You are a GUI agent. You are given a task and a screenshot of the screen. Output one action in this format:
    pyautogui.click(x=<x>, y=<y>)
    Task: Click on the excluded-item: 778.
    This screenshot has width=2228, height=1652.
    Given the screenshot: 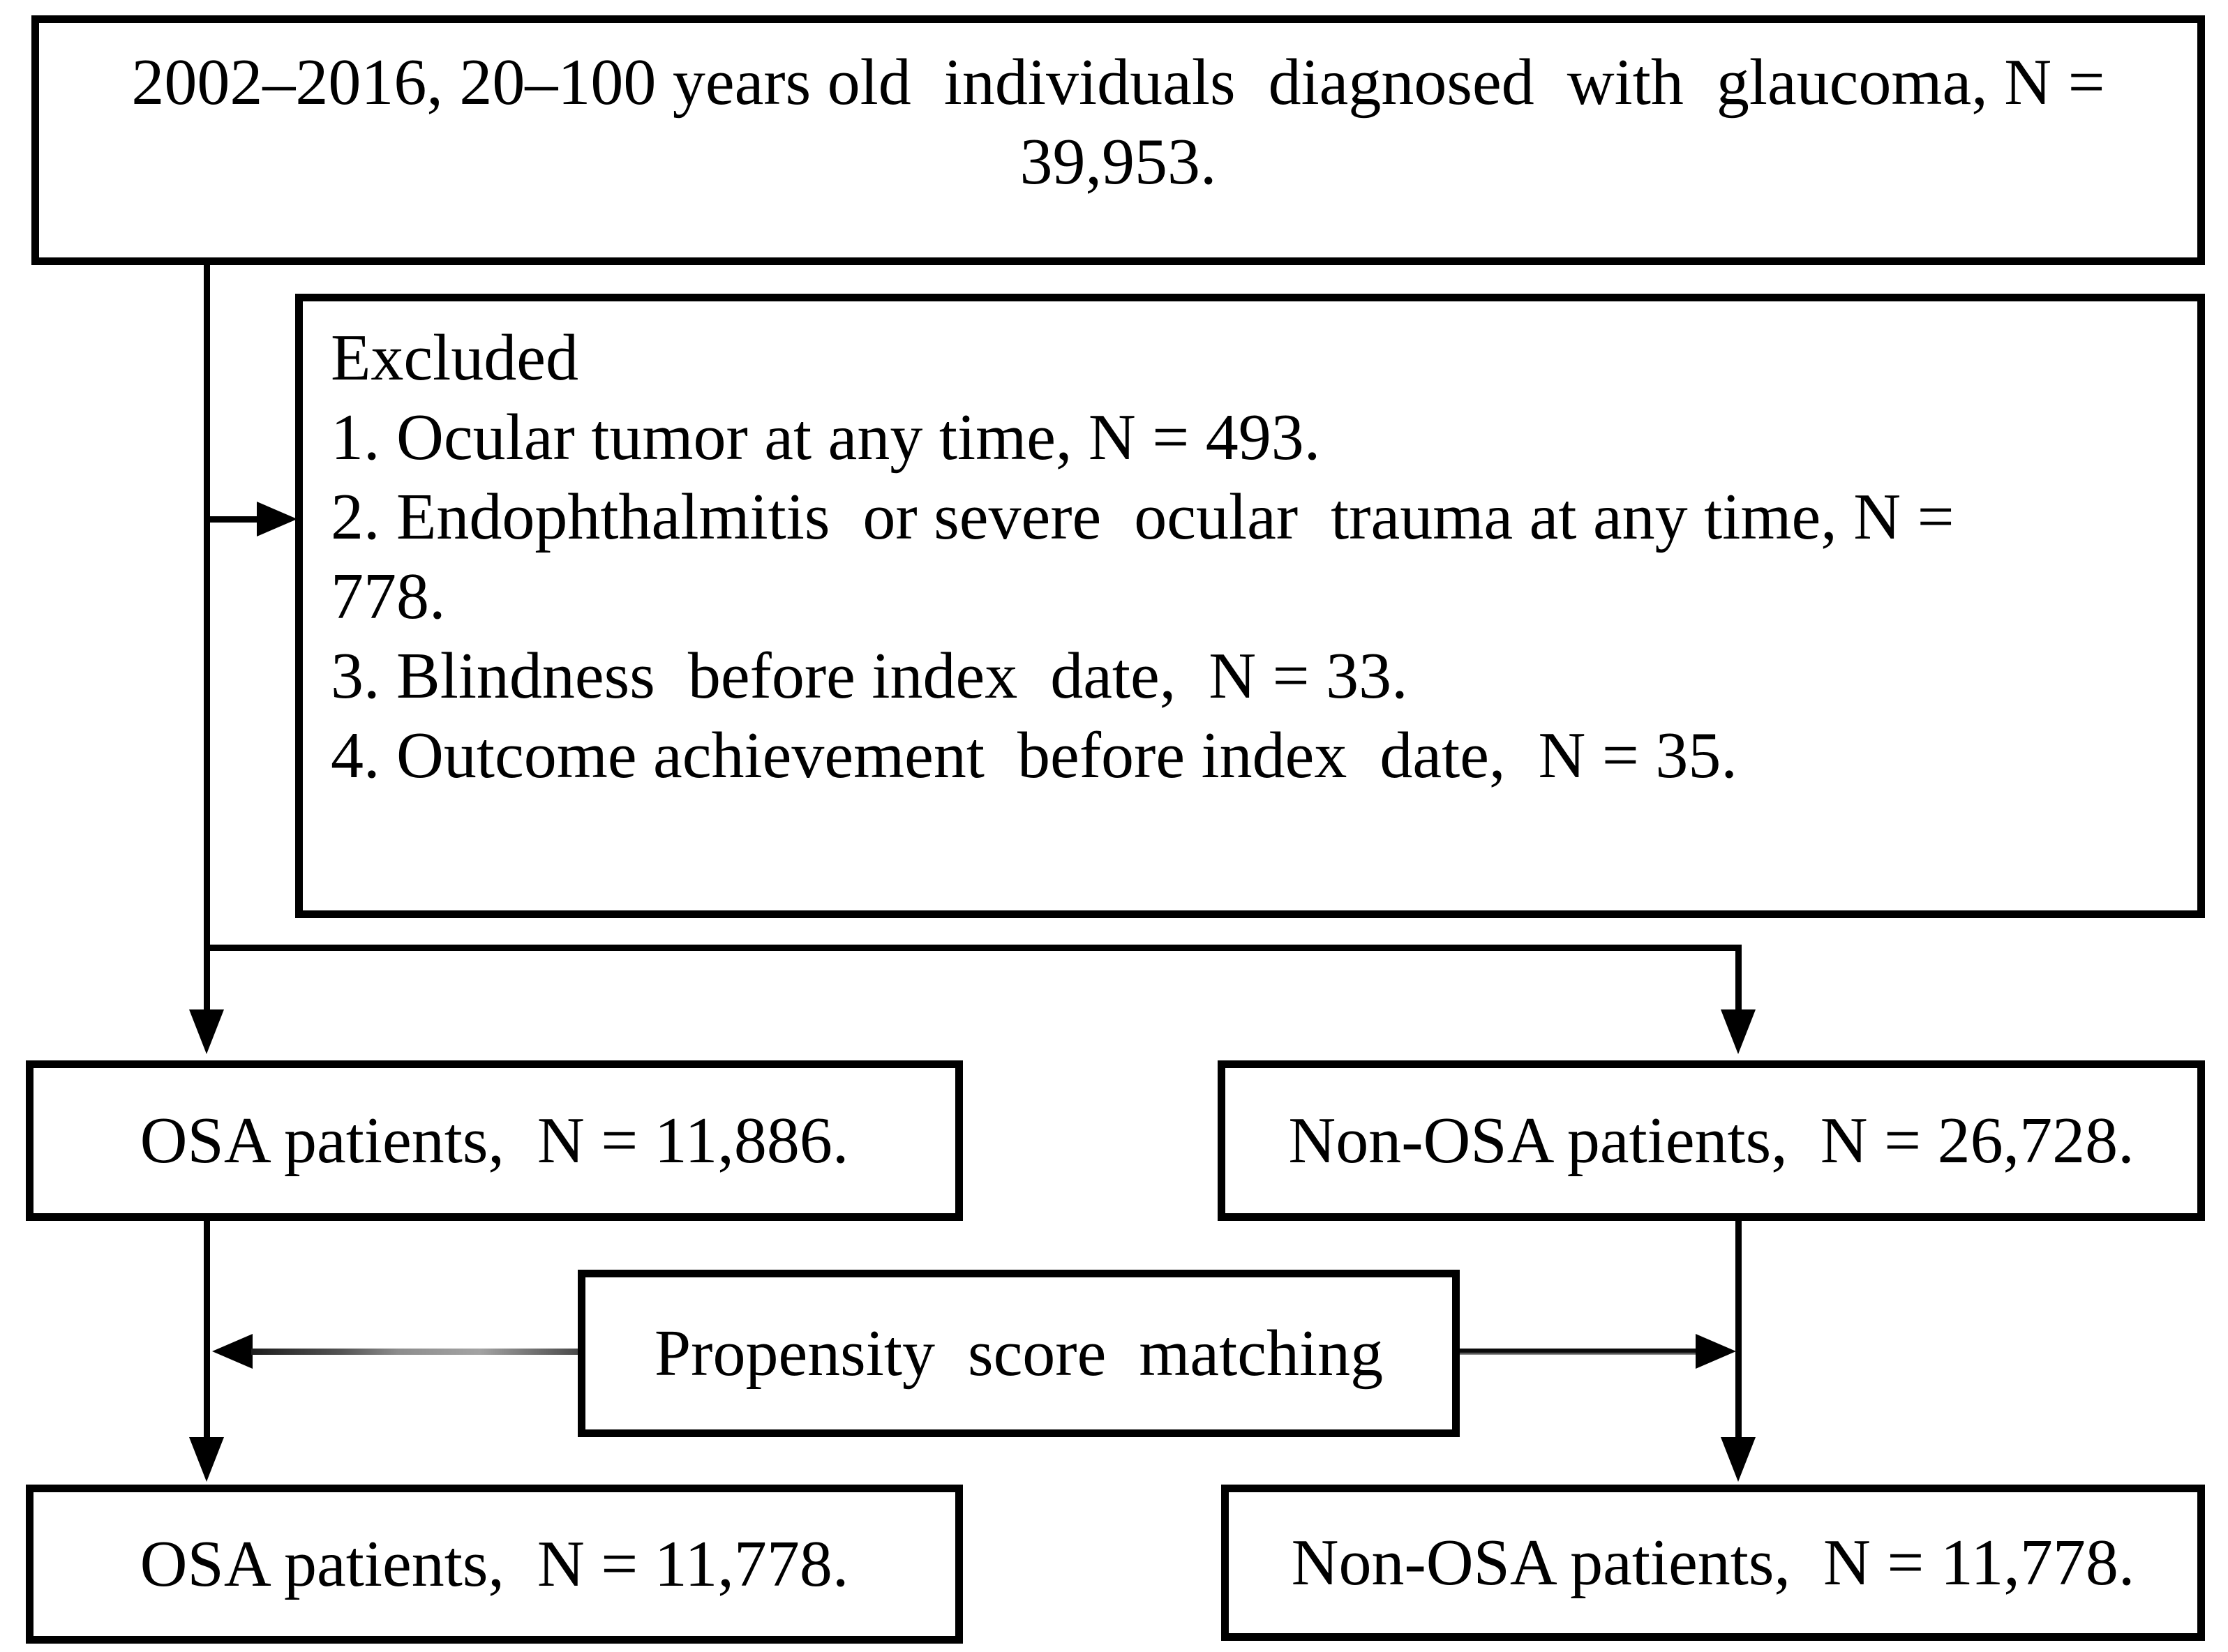 What is the action you would take?
    pyautogui.click(x=388, y=596)
    